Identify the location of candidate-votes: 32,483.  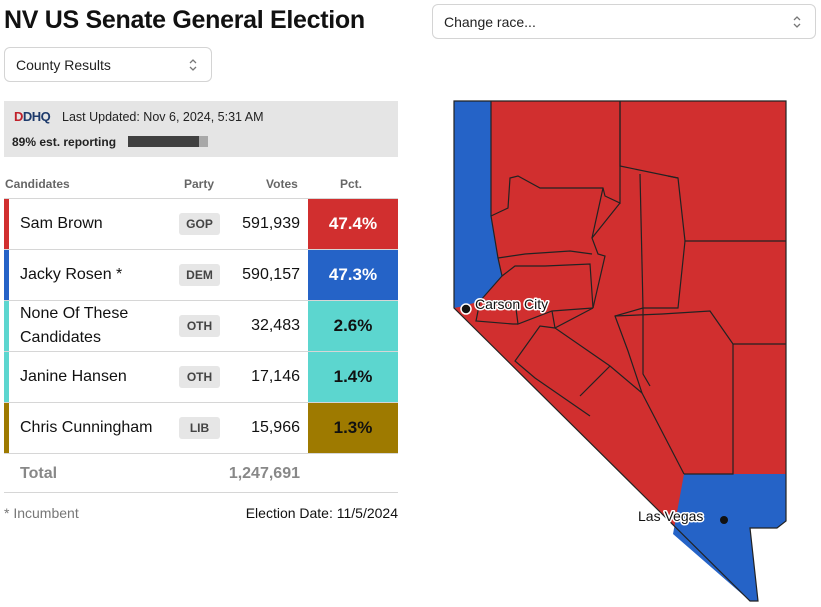
(275, 325).